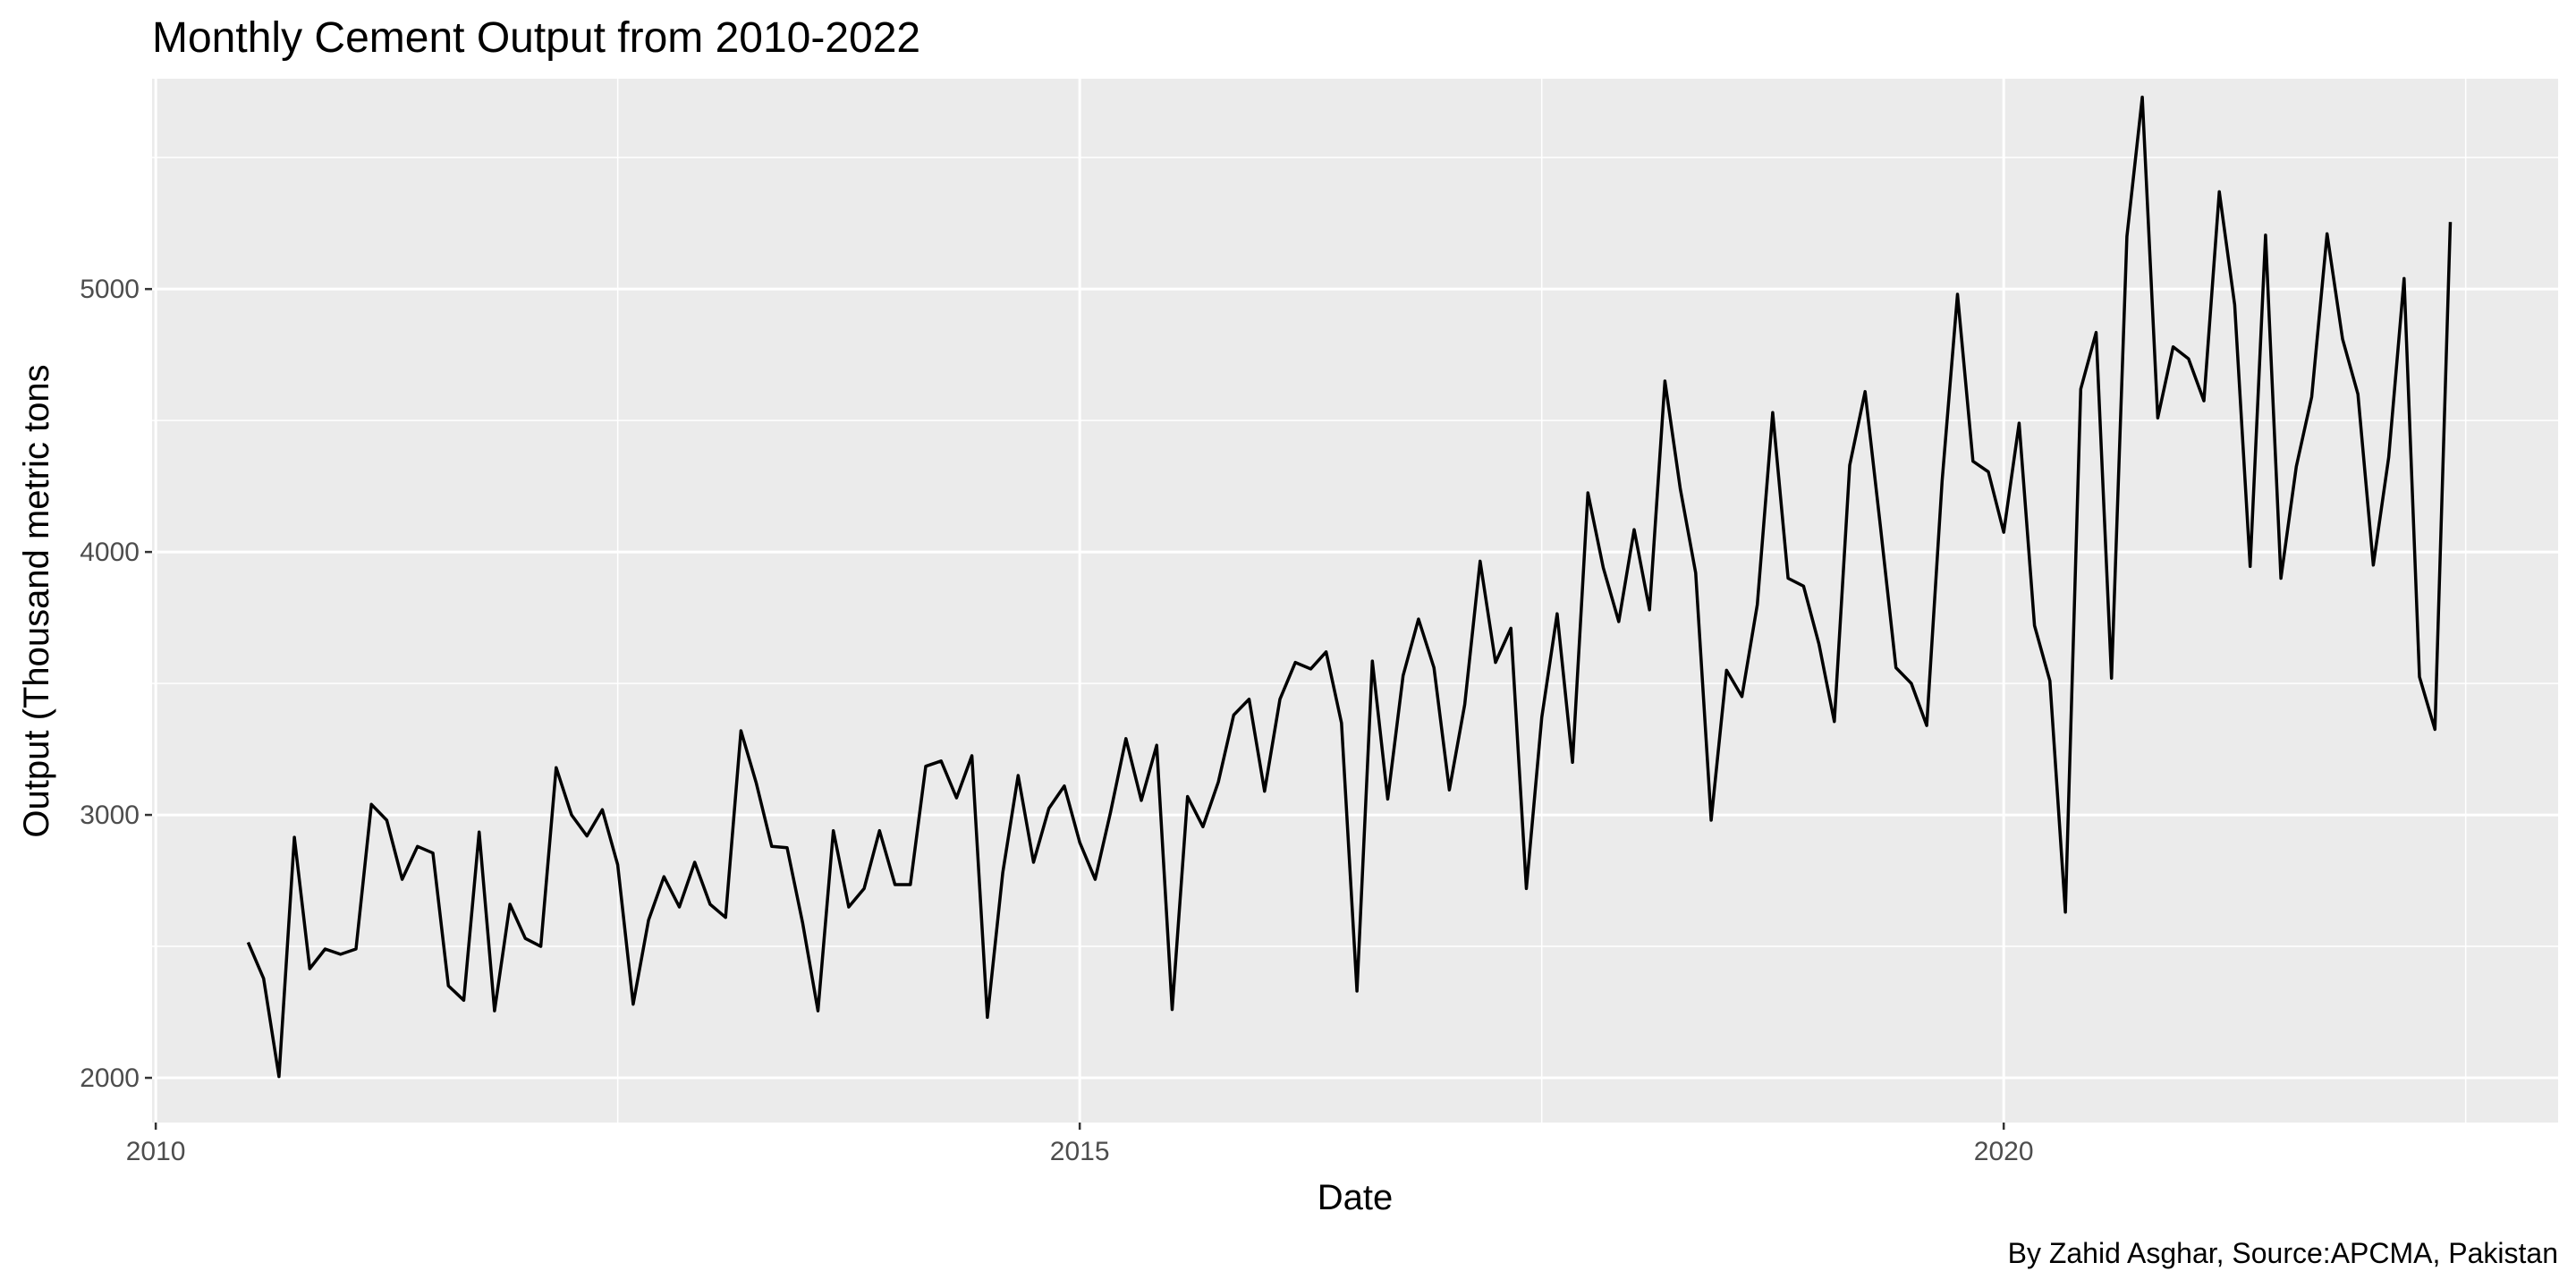 This screenshot has width=2576, height=1288. What do you see at coordinates (36, 600) in the screenshot?
I see `y-axis-title: Output (Thousand metric tons` at bounding box center [36, 600].